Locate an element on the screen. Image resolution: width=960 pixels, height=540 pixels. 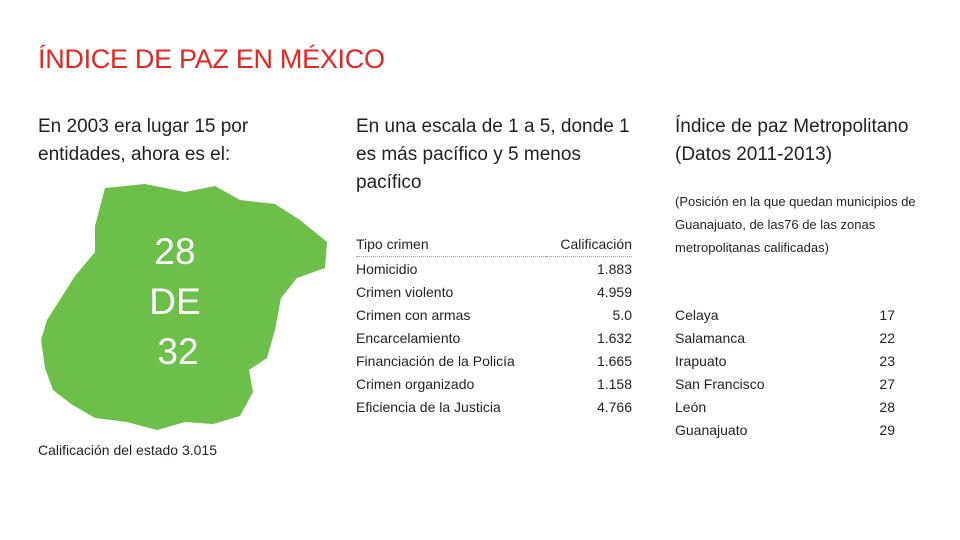
guanajuato-map is located at coordinates (184, 307).